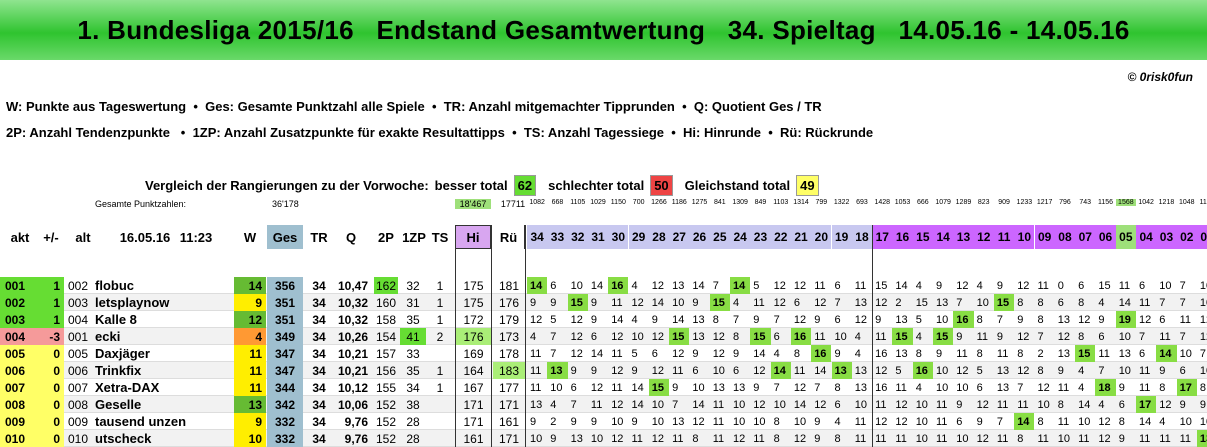 This screenshot has height=447, width=1207. Describe the element at coordinates (509, 319) in the screenshot. I see `second-half: 179` at that location.